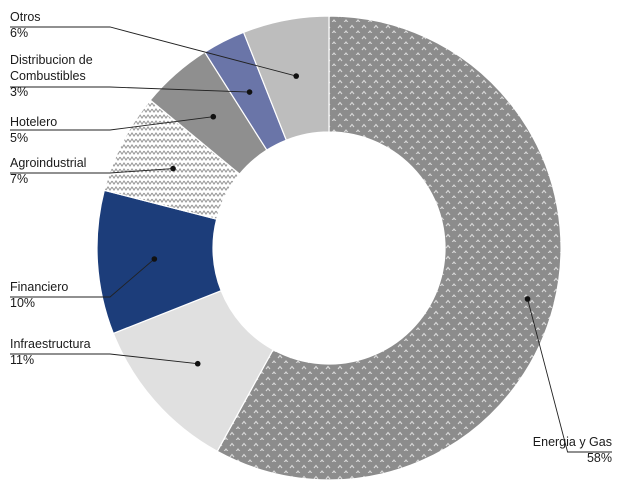 Image resolution: width=624 pixels, height=482 pixels. What do you see at coordinates (153, 51) in the screenshot?
I see `leader-line-otros` at bounding box center [153, 51].